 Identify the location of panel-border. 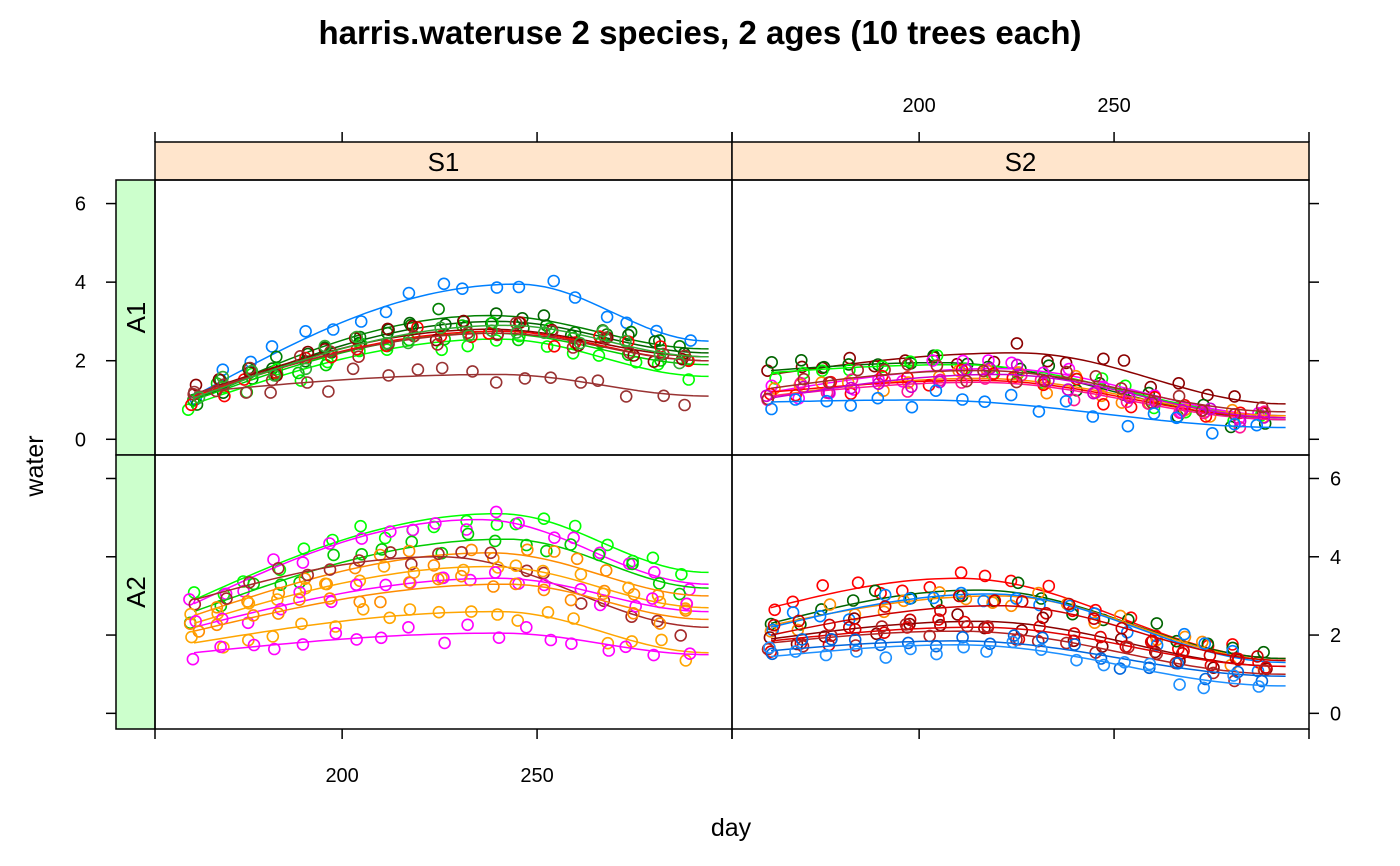
(443, 592).